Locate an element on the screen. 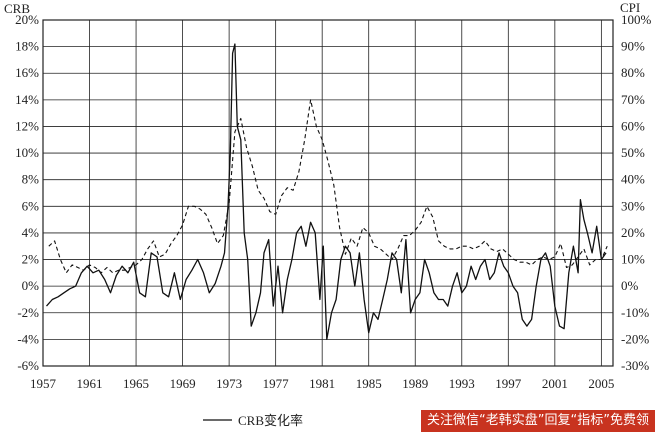  left-tick-label: 0% is located at coordinates (31, 285).